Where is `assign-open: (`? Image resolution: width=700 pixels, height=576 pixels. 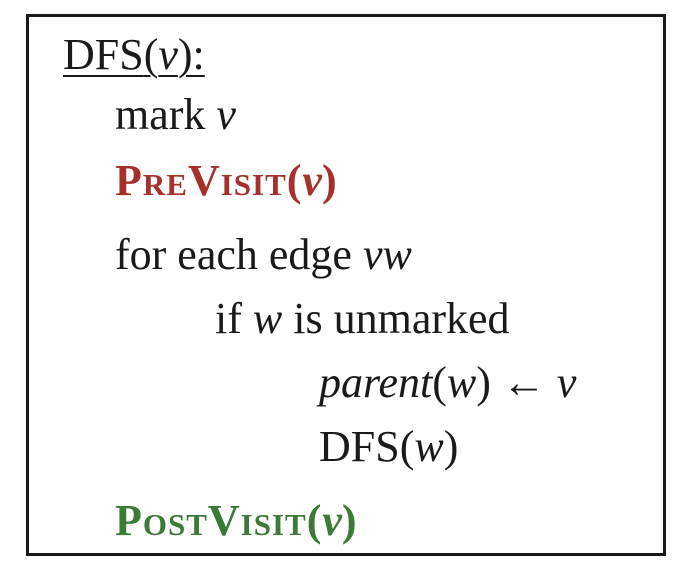 assign-open: ( is located at coordinates (439, 382).